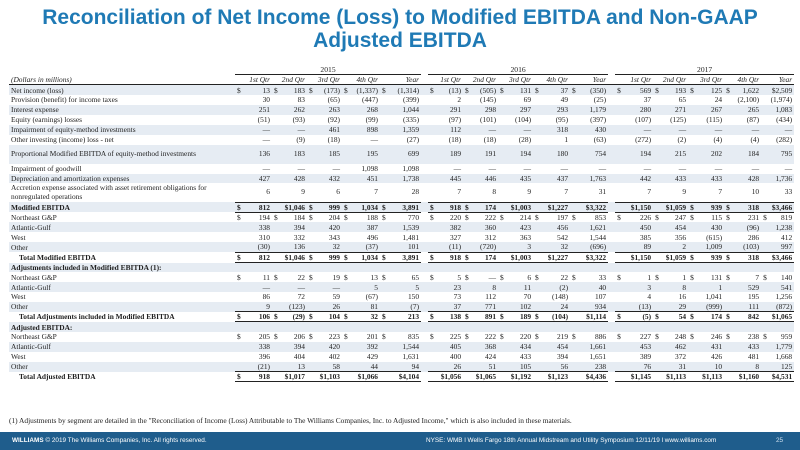 Image resolution: width=800 pixels, height=450 pixels. Describe the element at coordinates (670, 154) in the screenshot. I see `value-wrap: 215` at that location.